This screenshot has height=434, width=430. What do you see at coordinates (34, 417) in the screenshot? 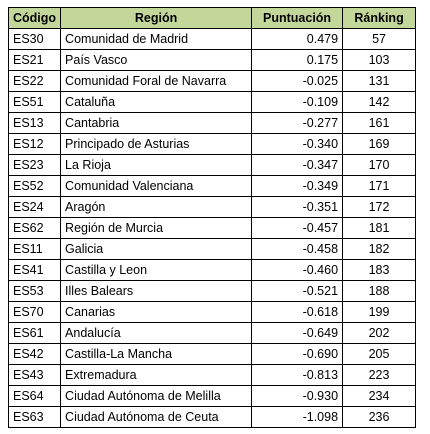
I see `cell-code: ES63` at bounding box center [34, 417].